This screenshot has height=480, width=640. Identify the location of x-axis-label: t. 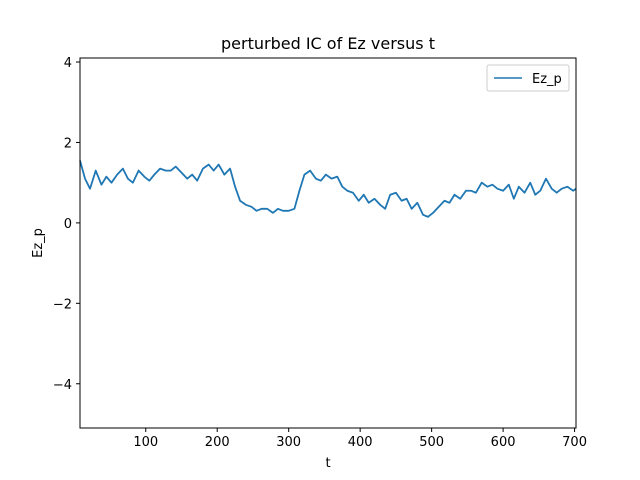
(327, 463).